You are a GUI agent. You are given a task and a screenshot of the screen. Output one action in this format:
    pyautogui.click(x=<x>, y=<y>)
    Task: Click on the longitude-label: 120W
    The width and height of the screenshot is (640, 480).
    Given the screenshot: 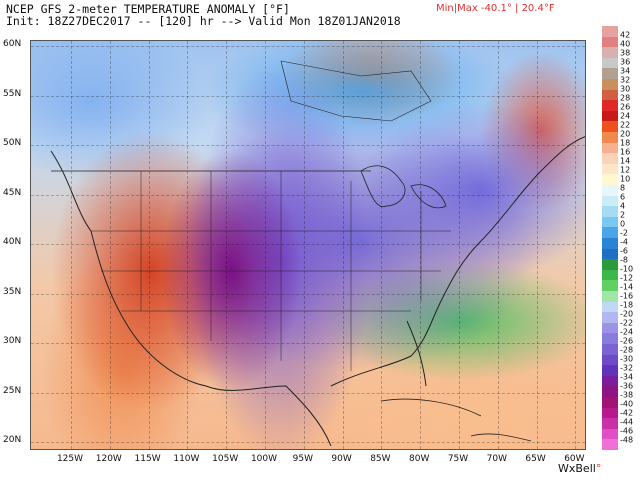 What is the action you would take?
    pyautogui.click(x=108, y=459)
    